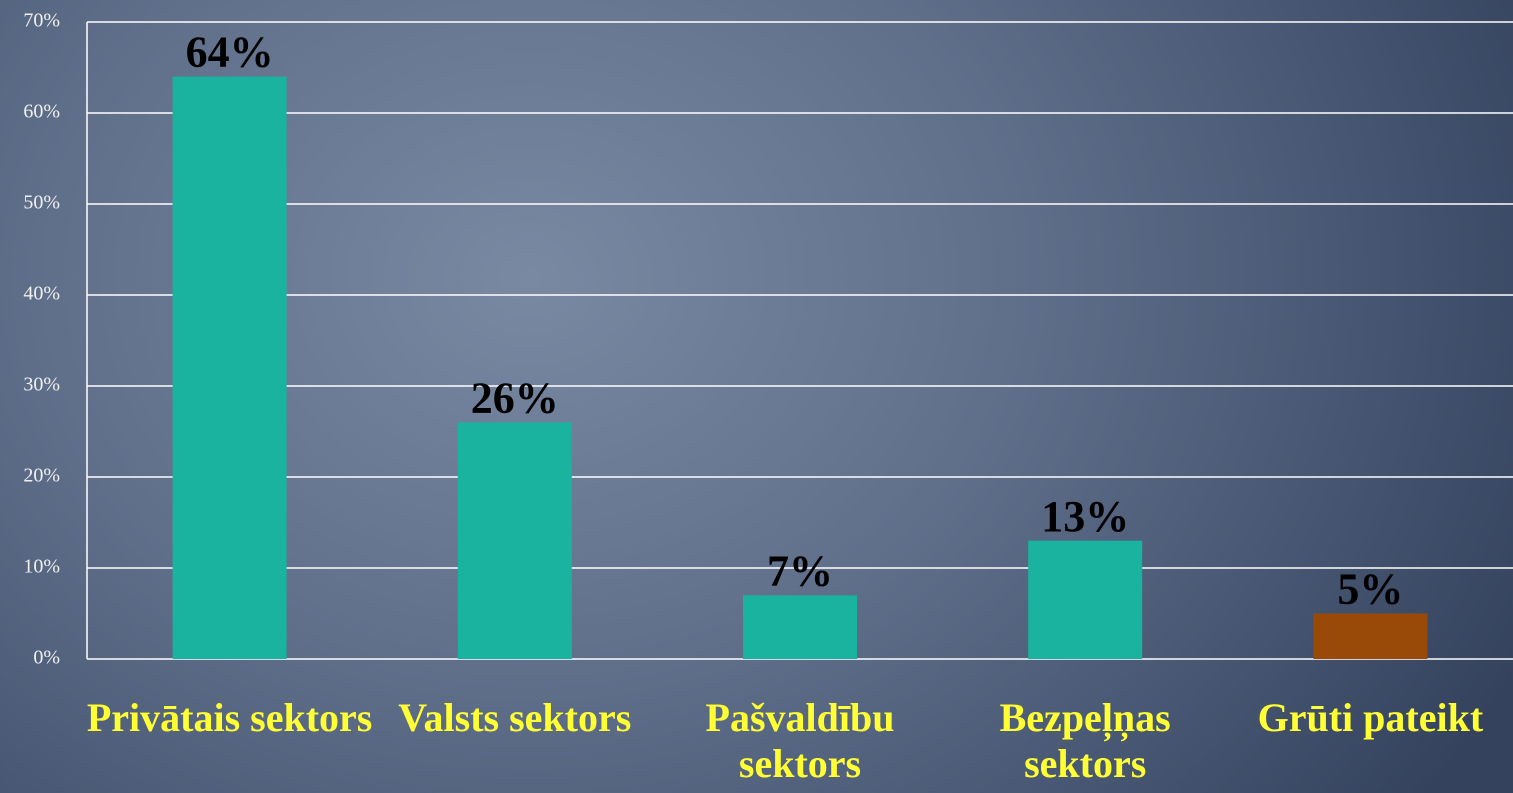  What do you see at coordinates (41, 567) in the screenshot?
I see `y-tick-label: 10%` at bounding box center [41, 567].